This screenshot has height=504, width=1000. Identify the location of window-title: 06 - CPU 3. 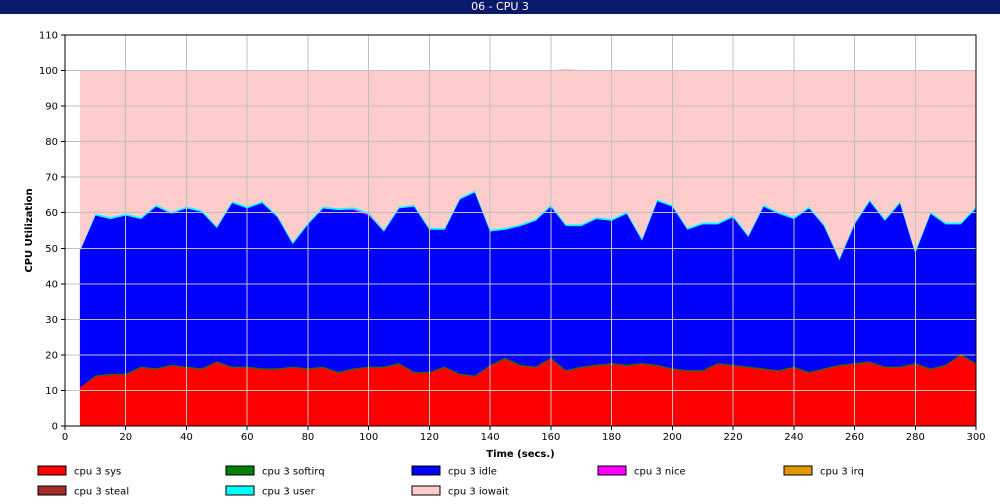
(500, 6).